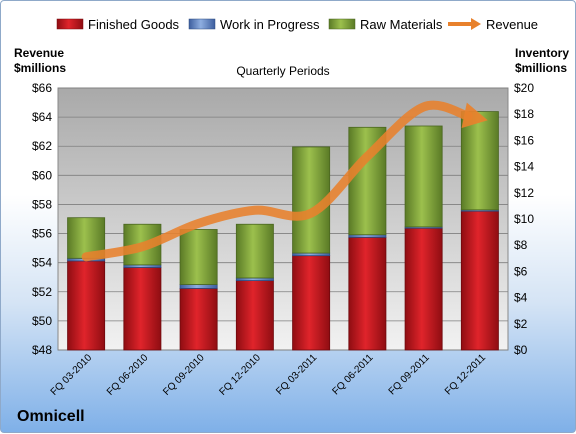  I want to click on legend-item-raw-materials: Raw Materials, so click(385, 24).